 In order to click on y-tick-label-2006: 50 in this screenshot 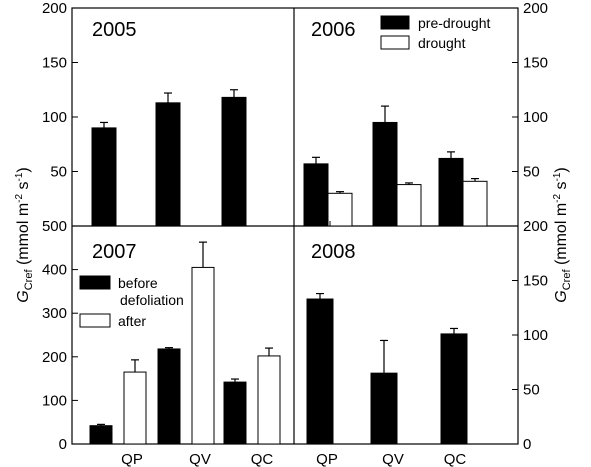, I will do `click(531, 172)`.